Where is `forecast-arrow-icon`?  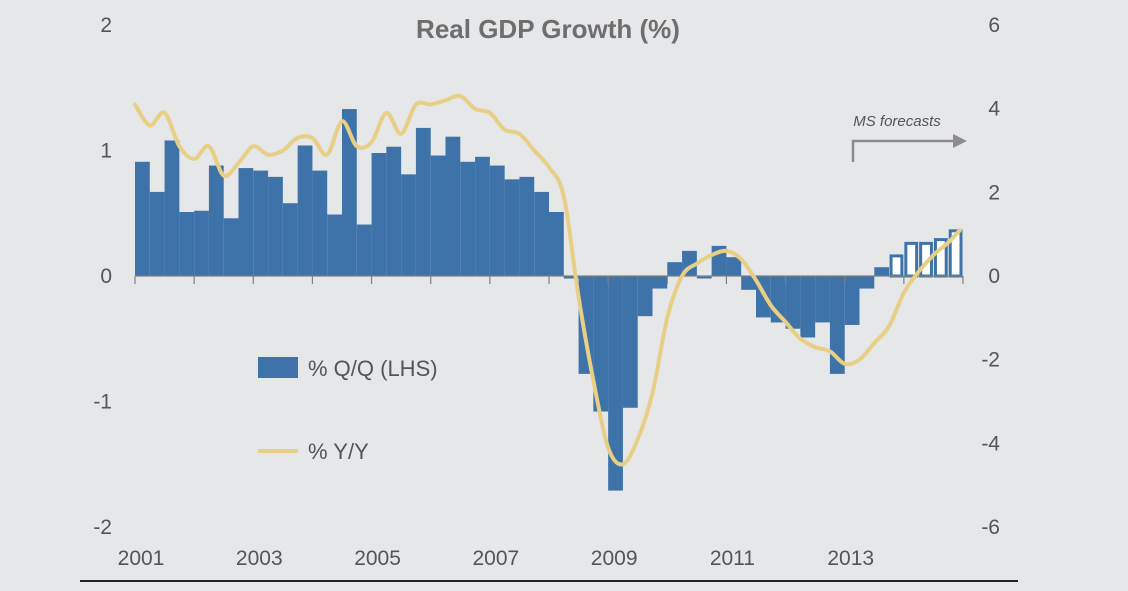
forecast-arrow-icon is located at coordinates (960, 141).